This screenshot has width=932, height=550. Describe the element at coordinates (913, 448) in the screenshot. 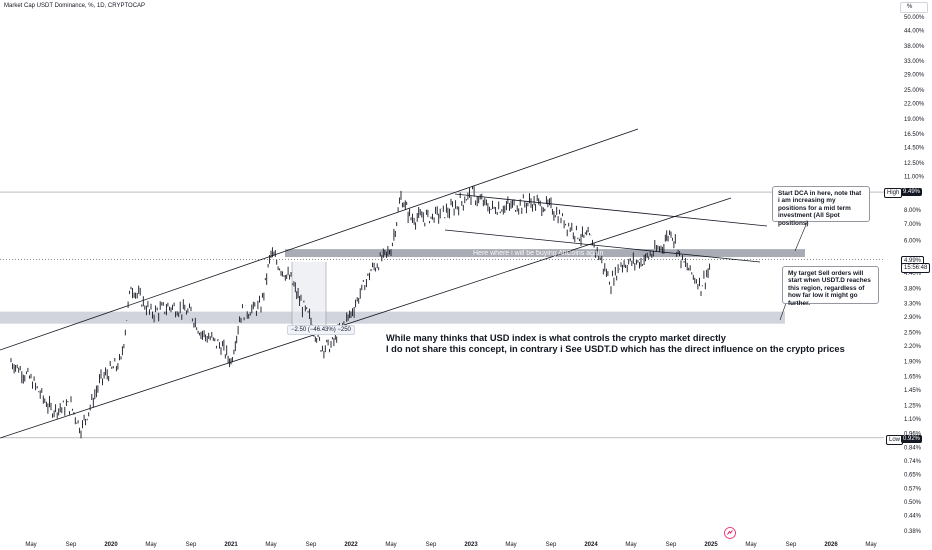

I see `y-tick-label: 0.84%` at that location.